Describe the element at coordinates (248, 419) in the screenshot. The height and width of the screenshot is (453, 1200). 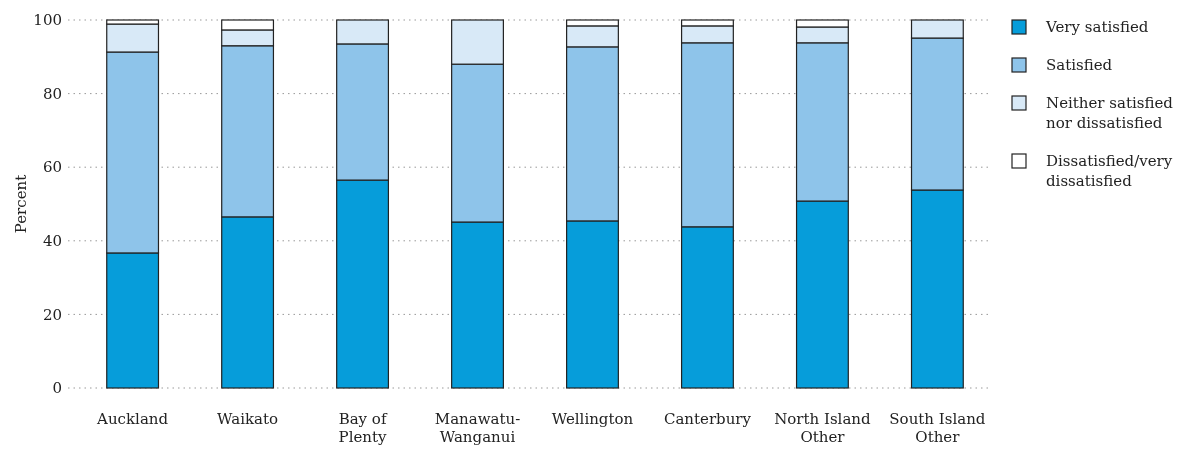
I see `x-tick-label: Waikato` at that location.